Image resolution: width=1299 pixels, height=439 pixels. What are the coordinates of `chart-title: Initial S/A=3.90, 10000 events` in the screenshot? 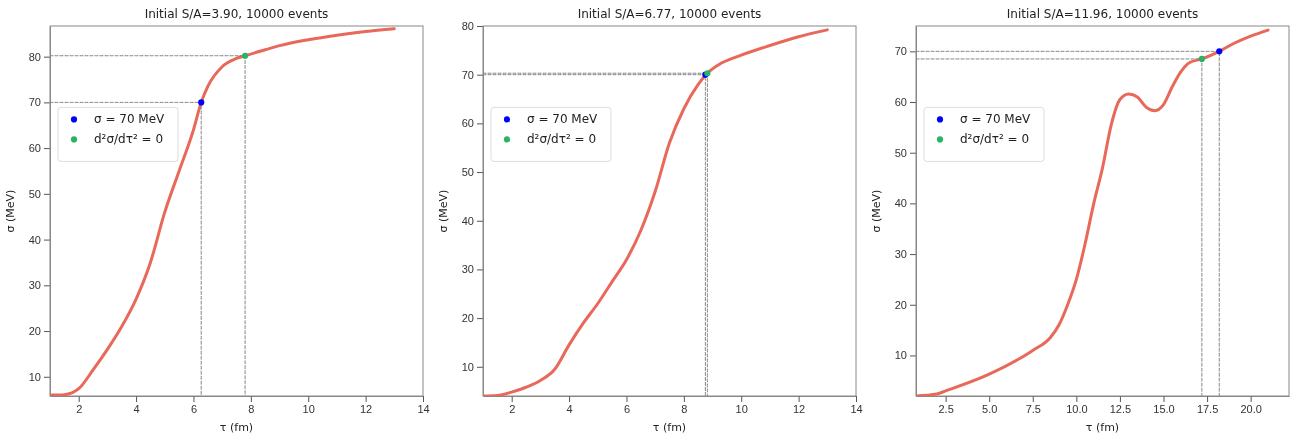 It's located at (236, 14).